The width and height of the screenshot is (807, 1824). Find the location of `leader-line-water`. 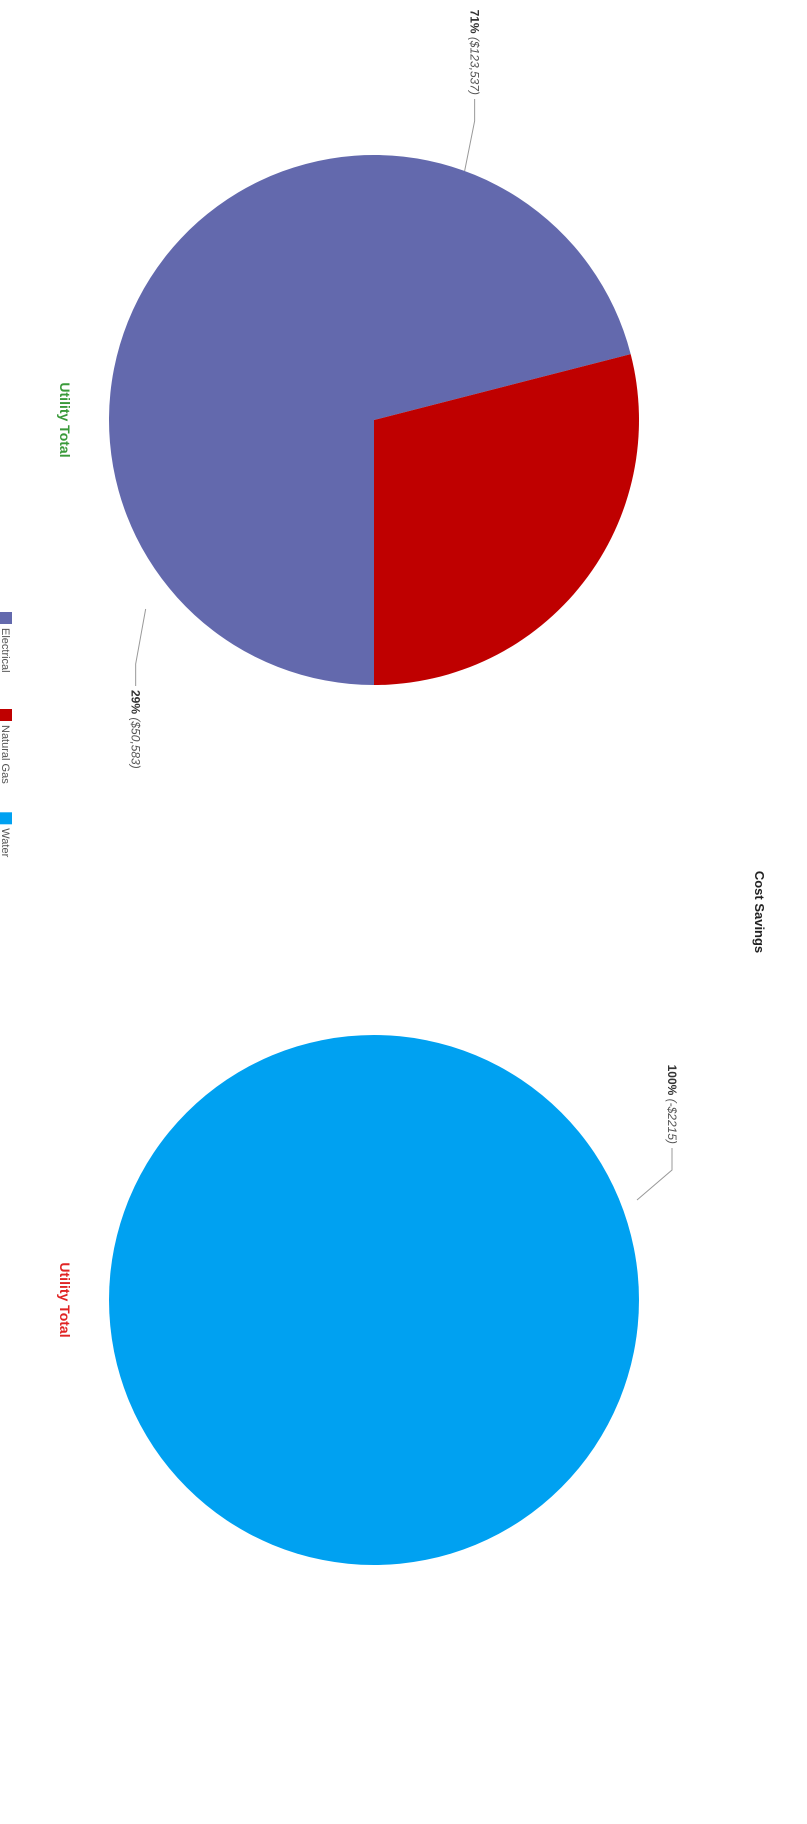

leader-line-water is located at coordinates (654, 1174).